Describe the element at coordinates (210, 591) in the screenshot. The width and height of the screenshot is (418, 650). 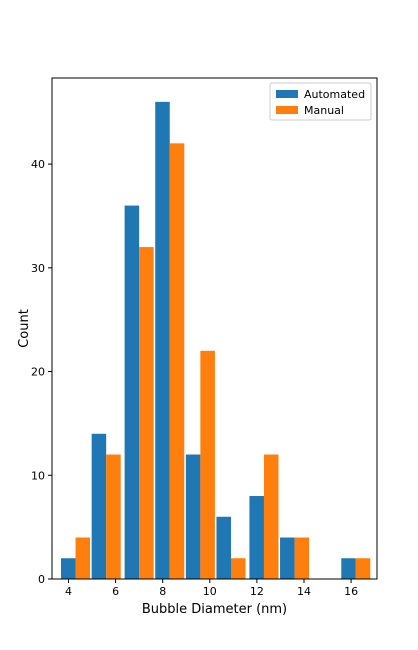
I see `x-tick-label: 10` at that location.